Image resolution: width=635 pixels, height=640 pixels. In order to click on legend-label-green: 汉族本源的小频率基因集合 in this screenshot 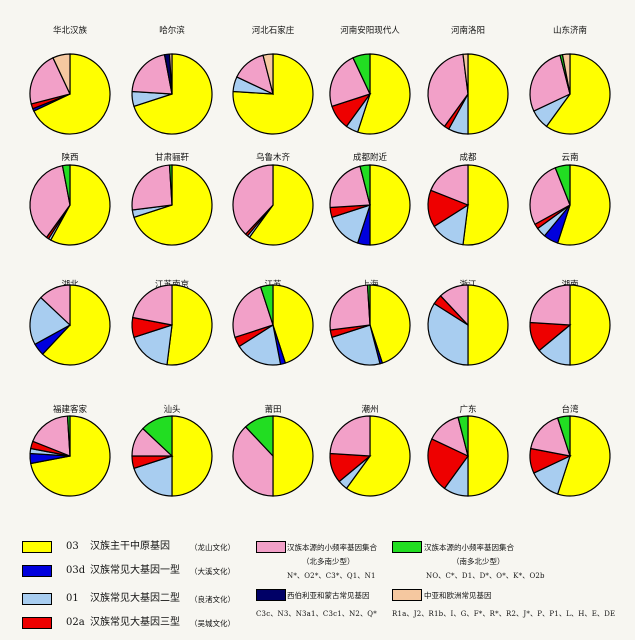, I will do `click(469, 547)`.